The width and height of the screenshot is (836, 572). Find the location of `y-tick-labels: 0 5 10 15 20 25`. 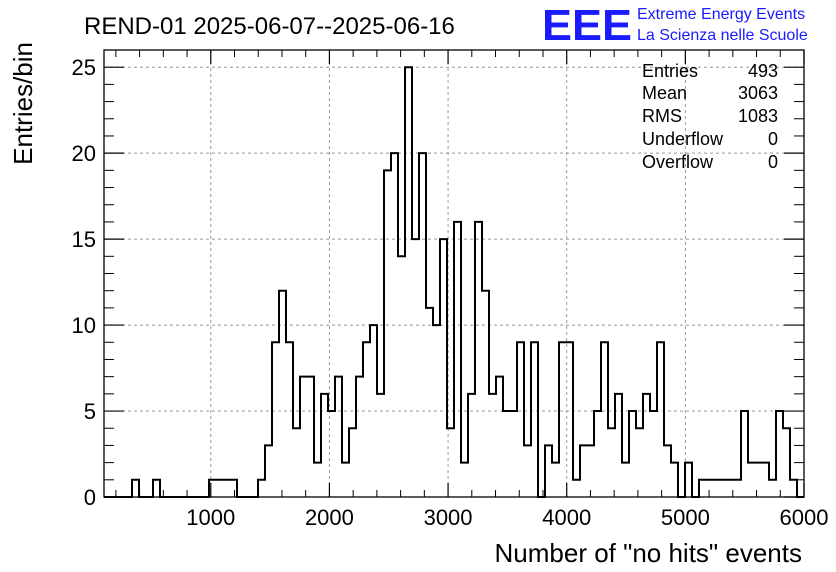

y-tick-labels: 0 5 10 15 20 25 is located at coordinates (84, 282).